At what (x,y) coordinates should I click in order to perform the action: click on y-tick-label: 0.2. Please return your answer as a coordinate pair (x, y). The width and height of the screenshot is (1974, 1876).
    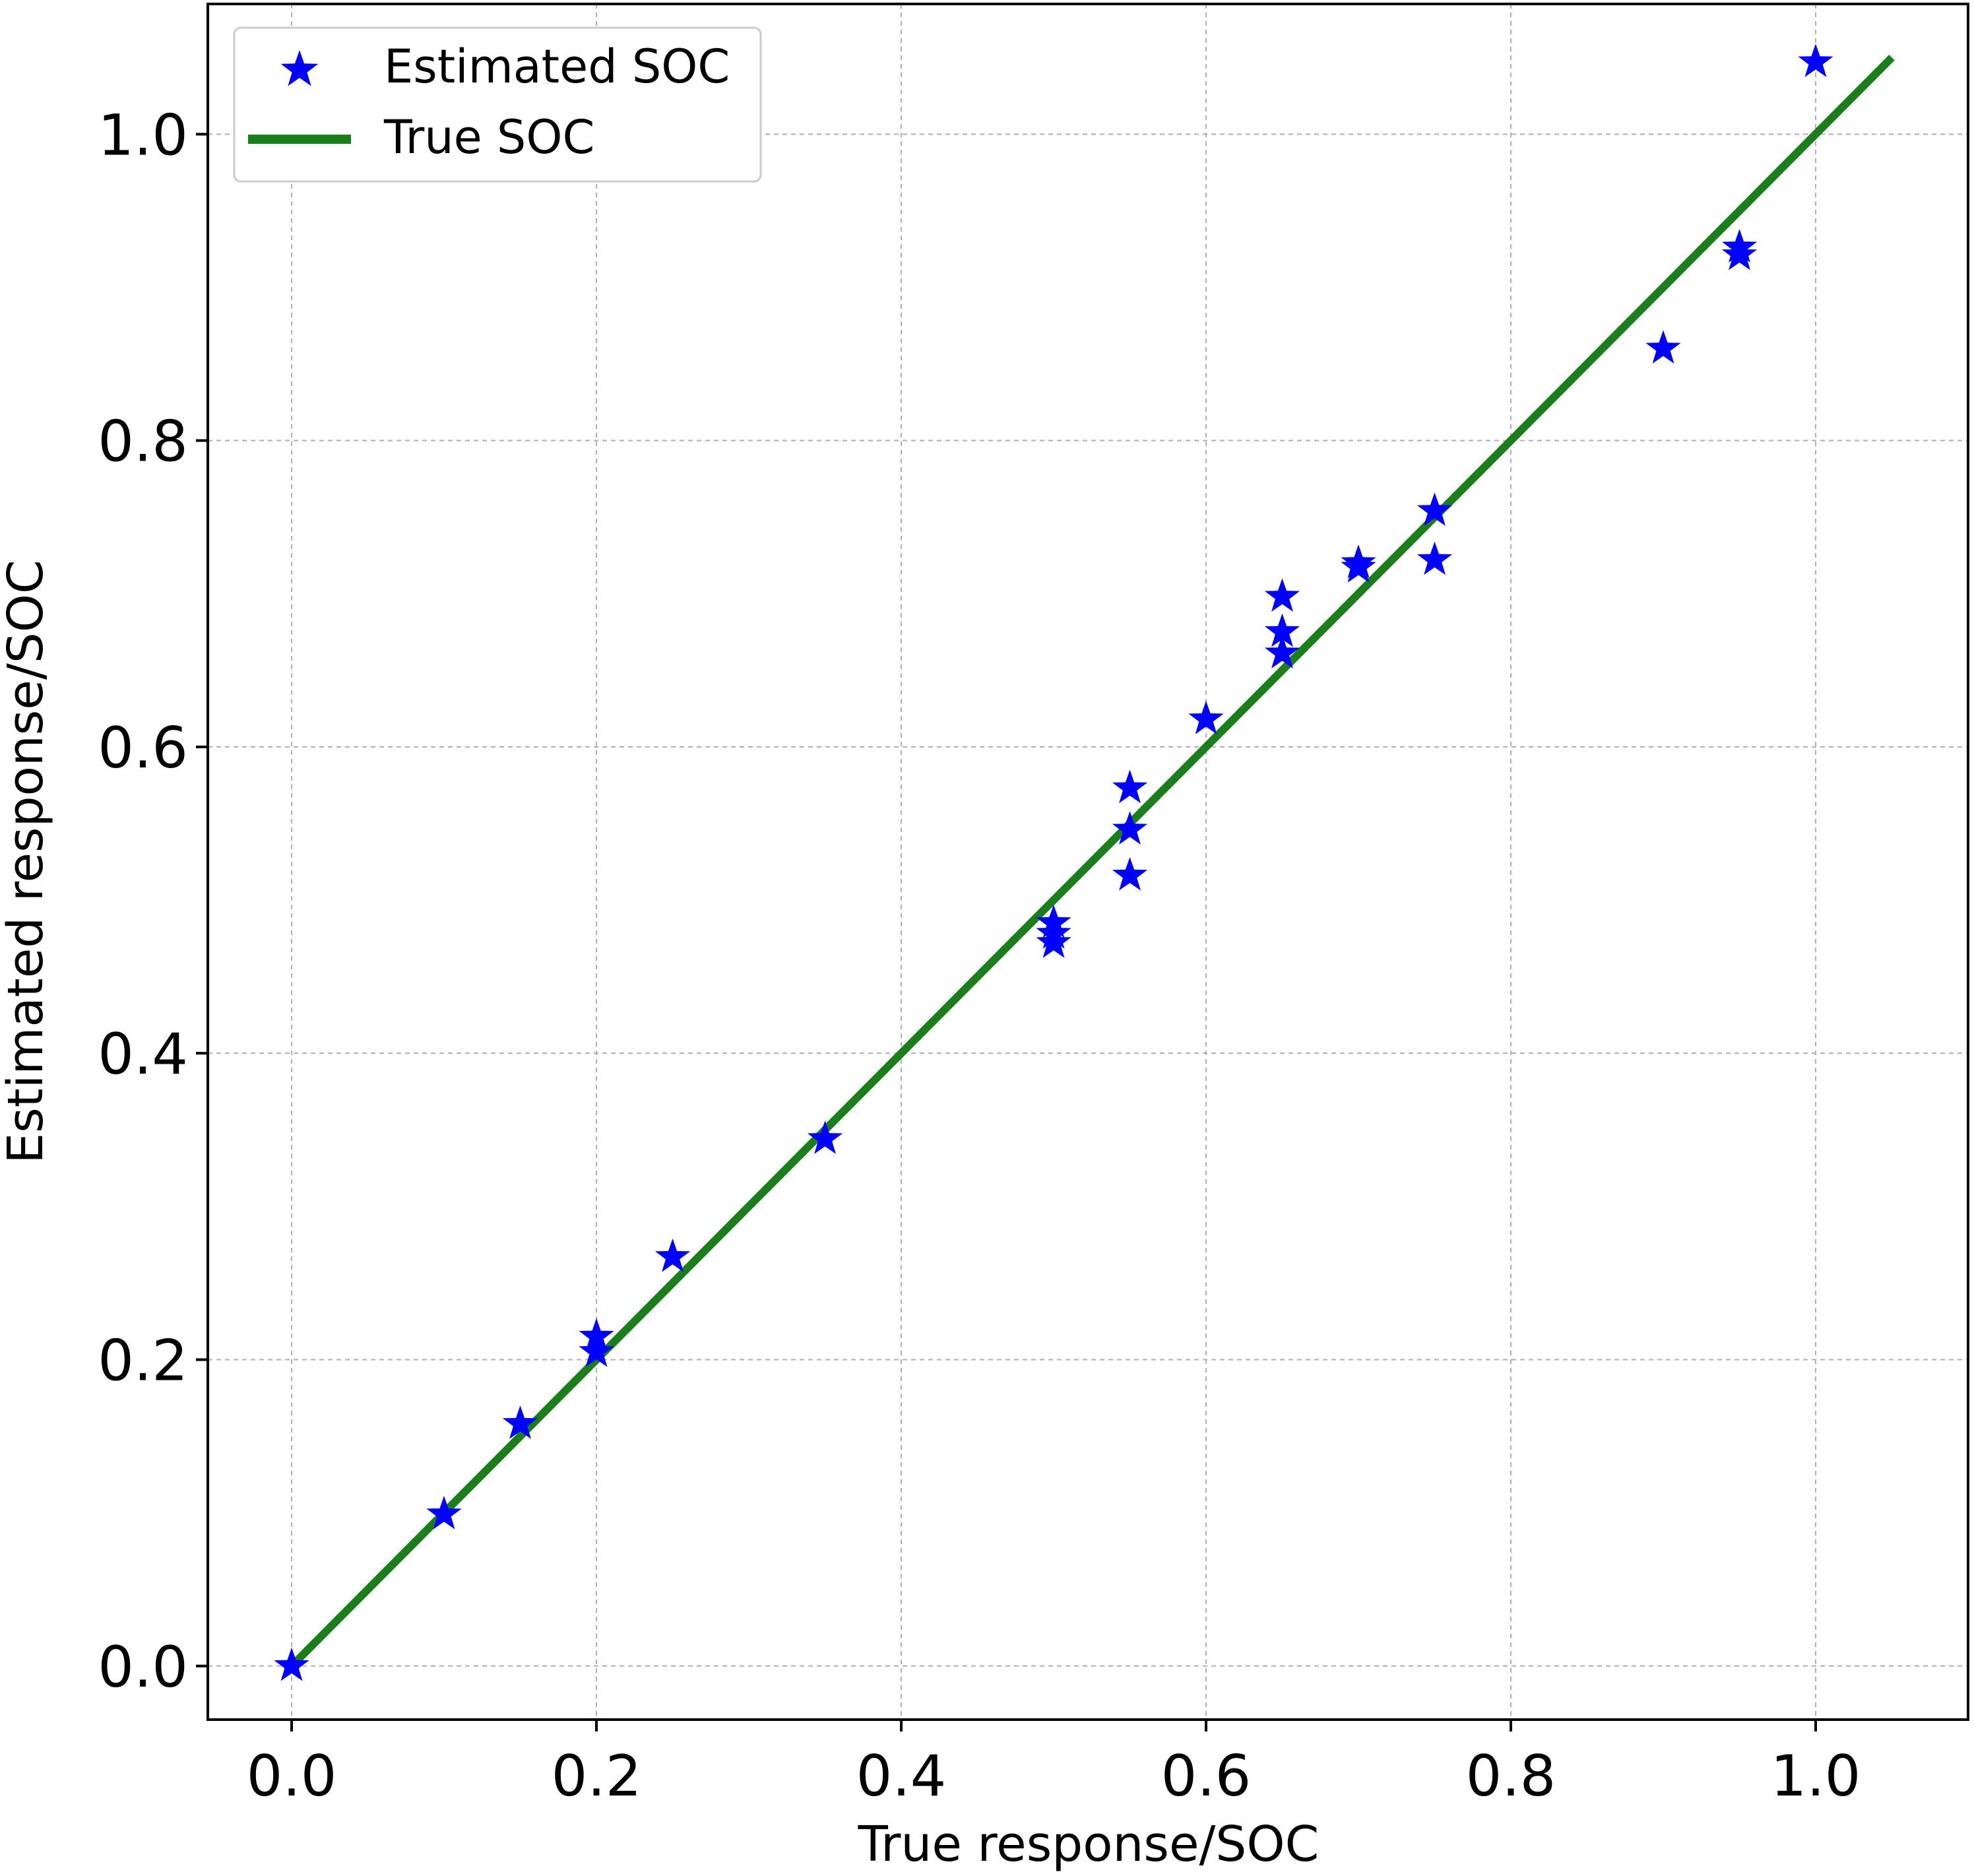
    Looking at the image, I should click on (143, 1361).